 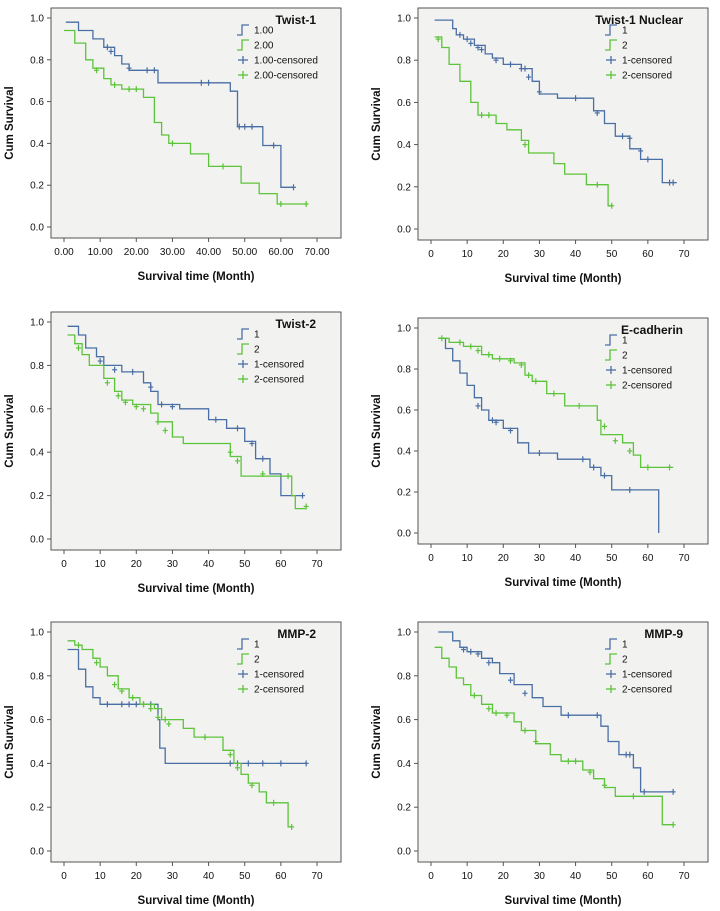 I want to click on legend-label: 1.00-censored, so click(x=286, y=61).